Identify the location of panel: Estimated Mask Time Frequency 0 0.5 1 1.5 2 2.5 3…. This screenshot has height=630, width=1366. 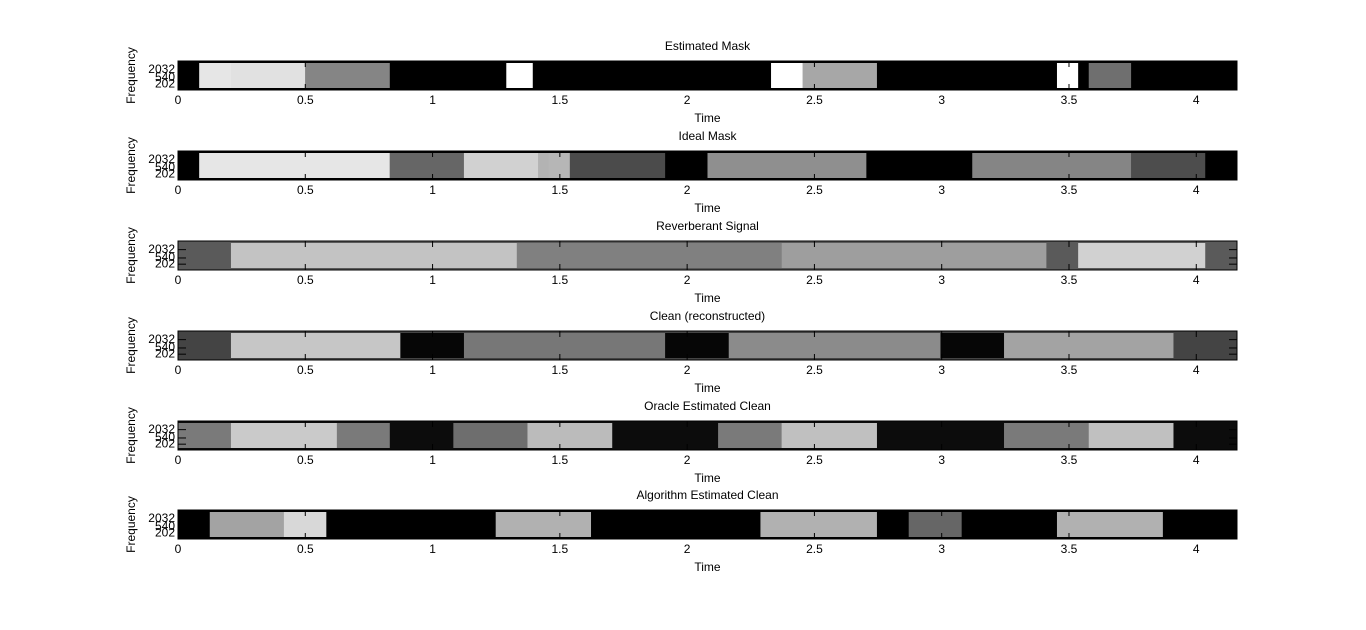
(681, 82).